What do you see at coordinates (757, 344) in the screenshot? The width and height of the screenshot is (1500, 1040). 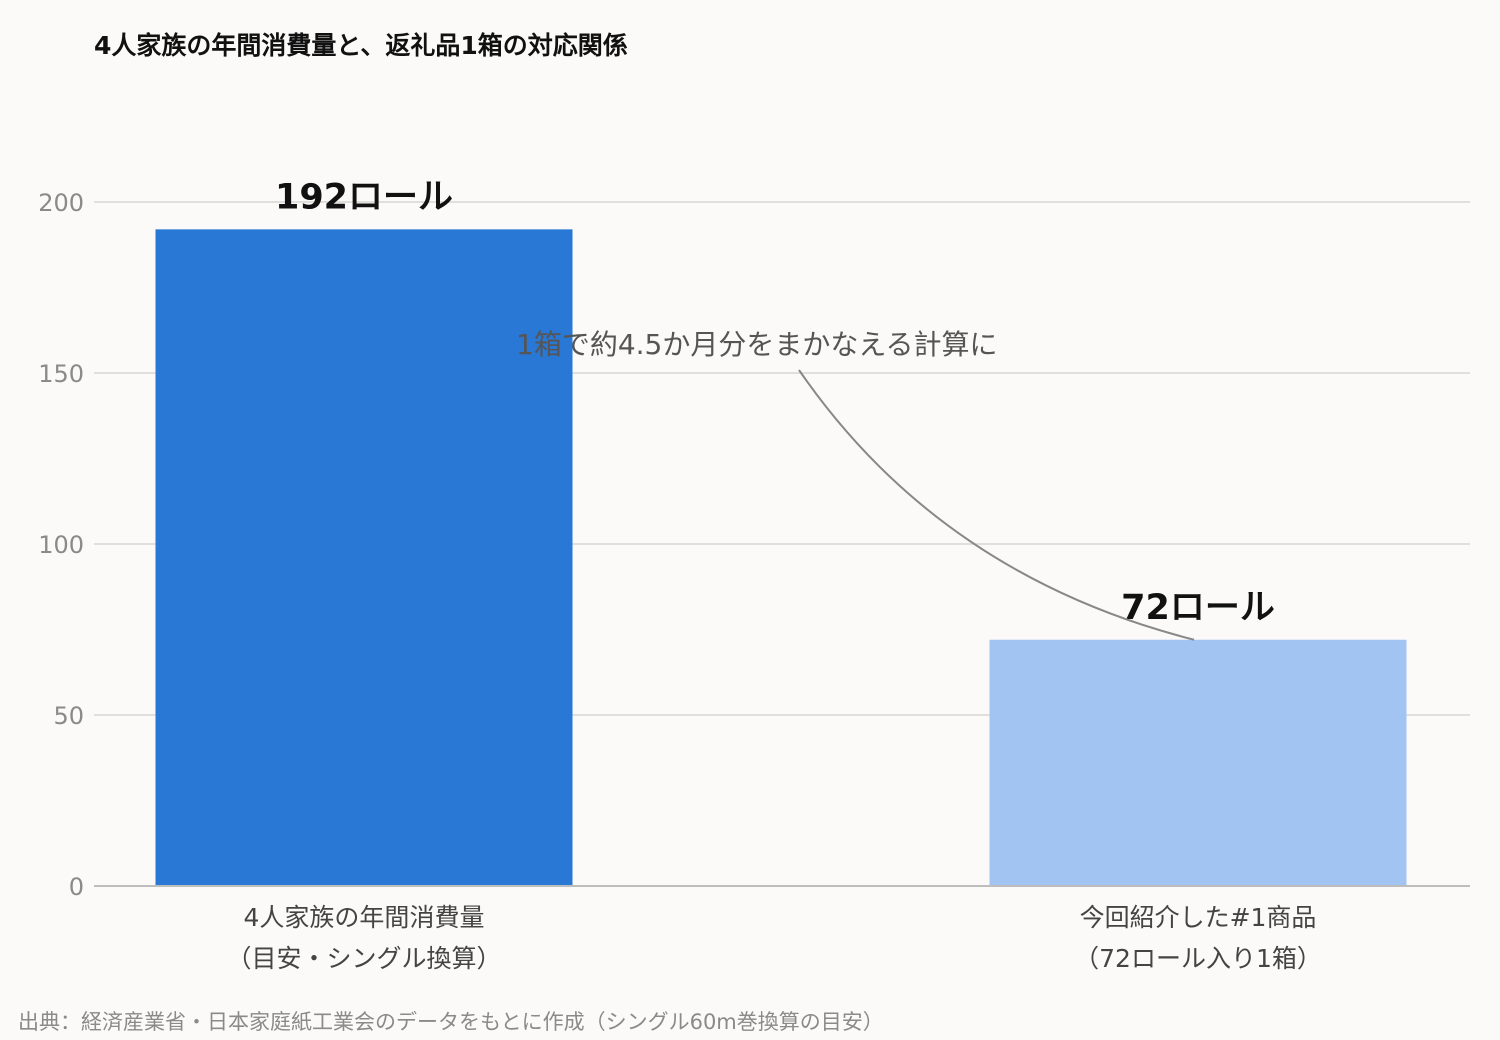 I see `annotation-text: 1箱で約4.5か月分をまかなえる計算に` at bounding box center [757, 344].